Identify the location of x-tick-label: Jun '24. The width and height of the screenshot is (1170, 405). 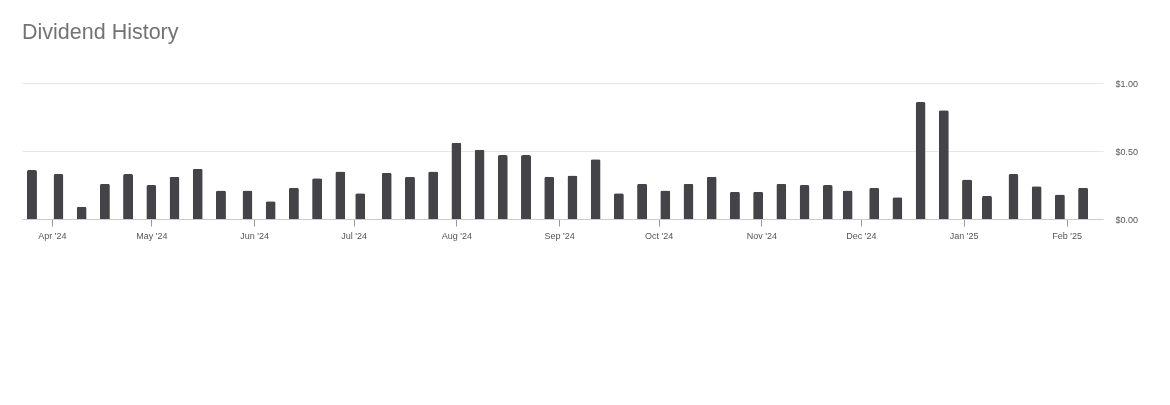
(254, 235).